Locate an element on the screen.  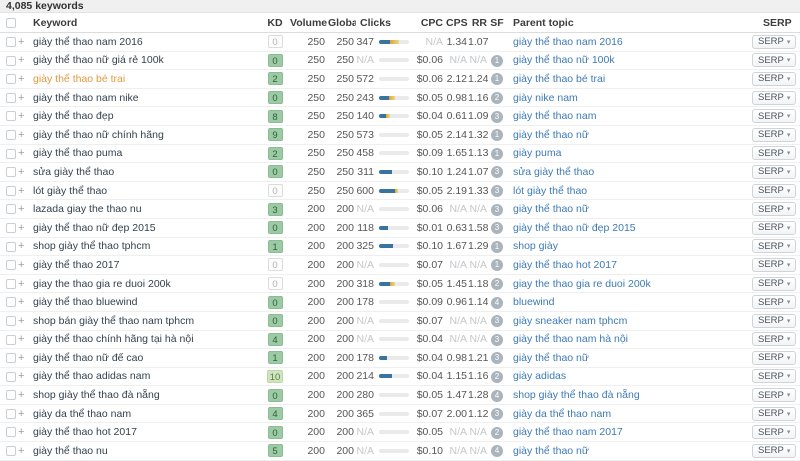
keyword-link: giày thể thao nu is located at coordinates (70, 450).